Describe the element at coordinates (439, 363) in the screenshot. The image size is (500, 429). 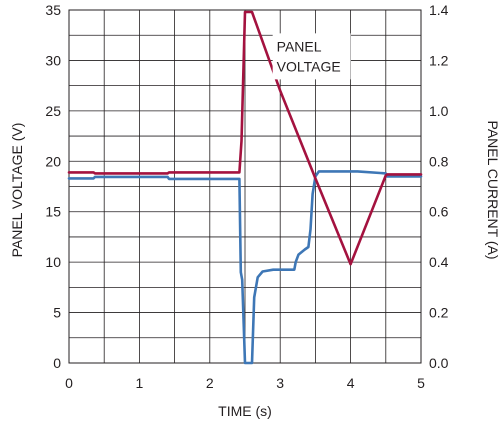
I see `right-y-tick-label: 0.0` at that location.